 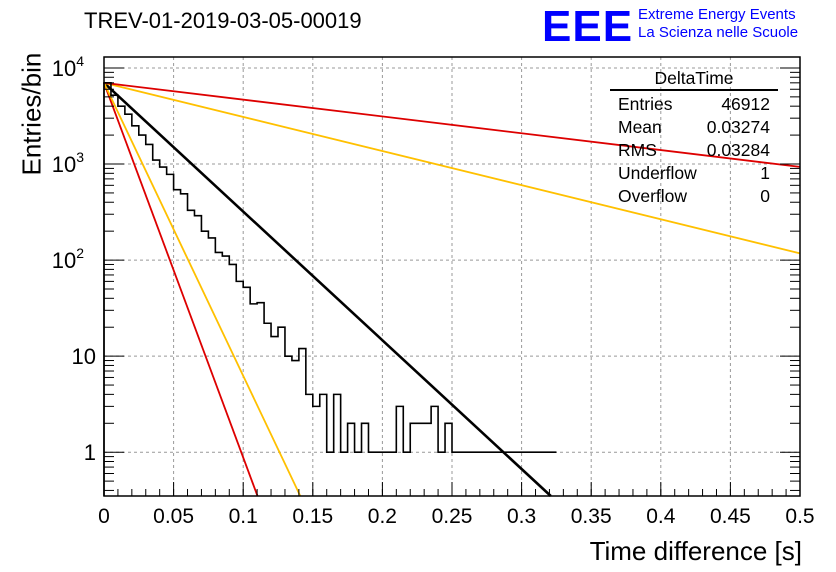 What do you see at coordinates (68, 259) in the screenshot?
I see `y-tick-label: 10²` at bounding box center [68, 259].